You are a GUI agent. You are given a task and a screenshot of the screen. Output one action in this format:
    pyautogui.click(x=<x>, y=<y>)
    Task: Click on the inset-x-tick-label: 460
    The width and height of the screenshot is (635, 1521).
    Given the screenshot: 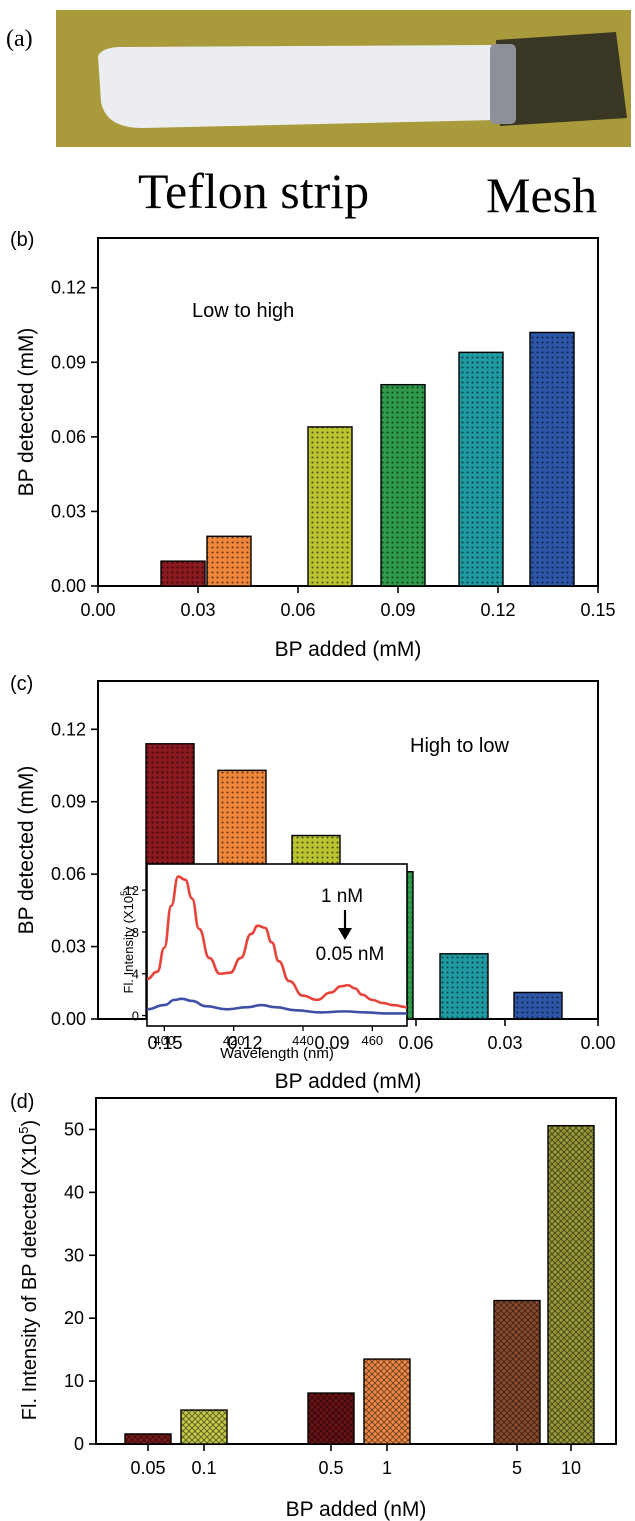 What is the action you would take?
    pyautogui.click(x=372, y=1040)
    